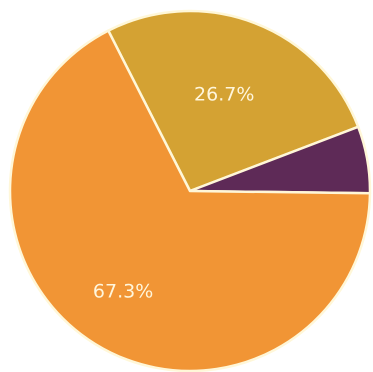 The height and width of the screenshot is (372, 373). What do you see at coordinates (224, 94) in the screenshot?
I see `pie-slice-label-0: 26.7%` at bounding box center [224, 94].